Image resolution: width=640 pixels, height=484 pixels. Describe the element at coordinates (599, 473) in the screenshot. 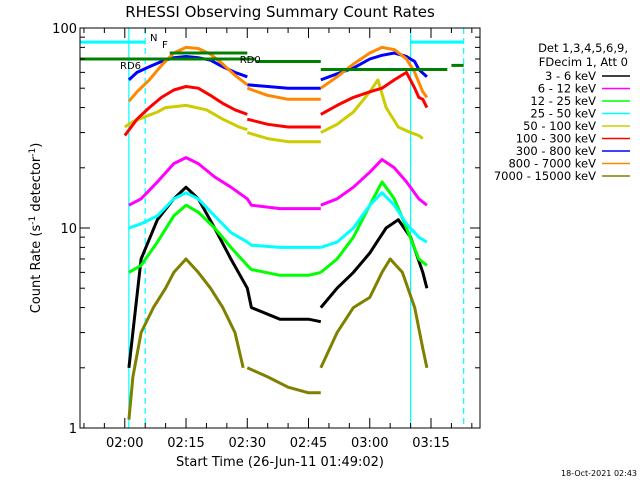

I see `timestamp: 18-Oct-2021 02:43` at that location.